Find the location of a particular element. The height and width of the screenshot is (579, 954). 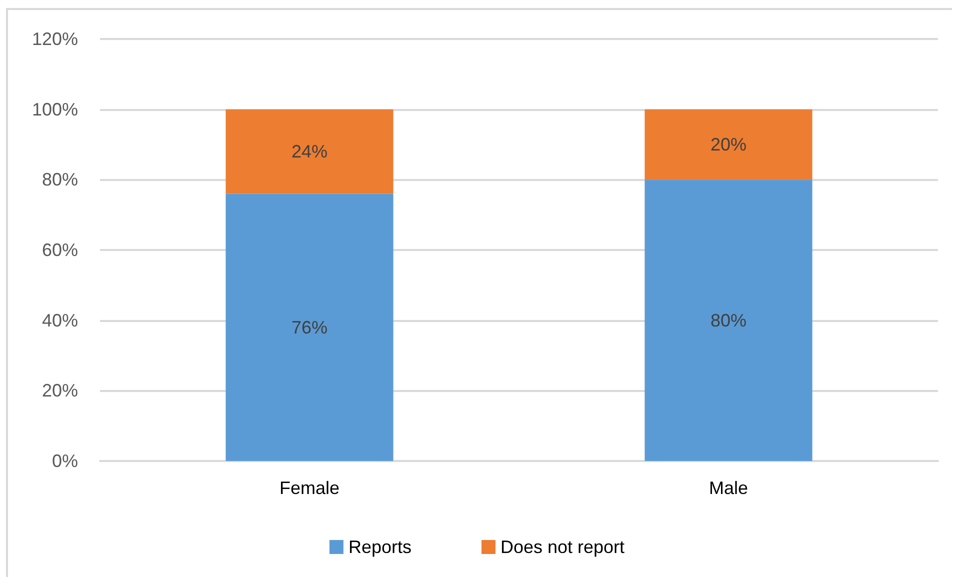

data-label: 80% is located at coordinates (728, 320).